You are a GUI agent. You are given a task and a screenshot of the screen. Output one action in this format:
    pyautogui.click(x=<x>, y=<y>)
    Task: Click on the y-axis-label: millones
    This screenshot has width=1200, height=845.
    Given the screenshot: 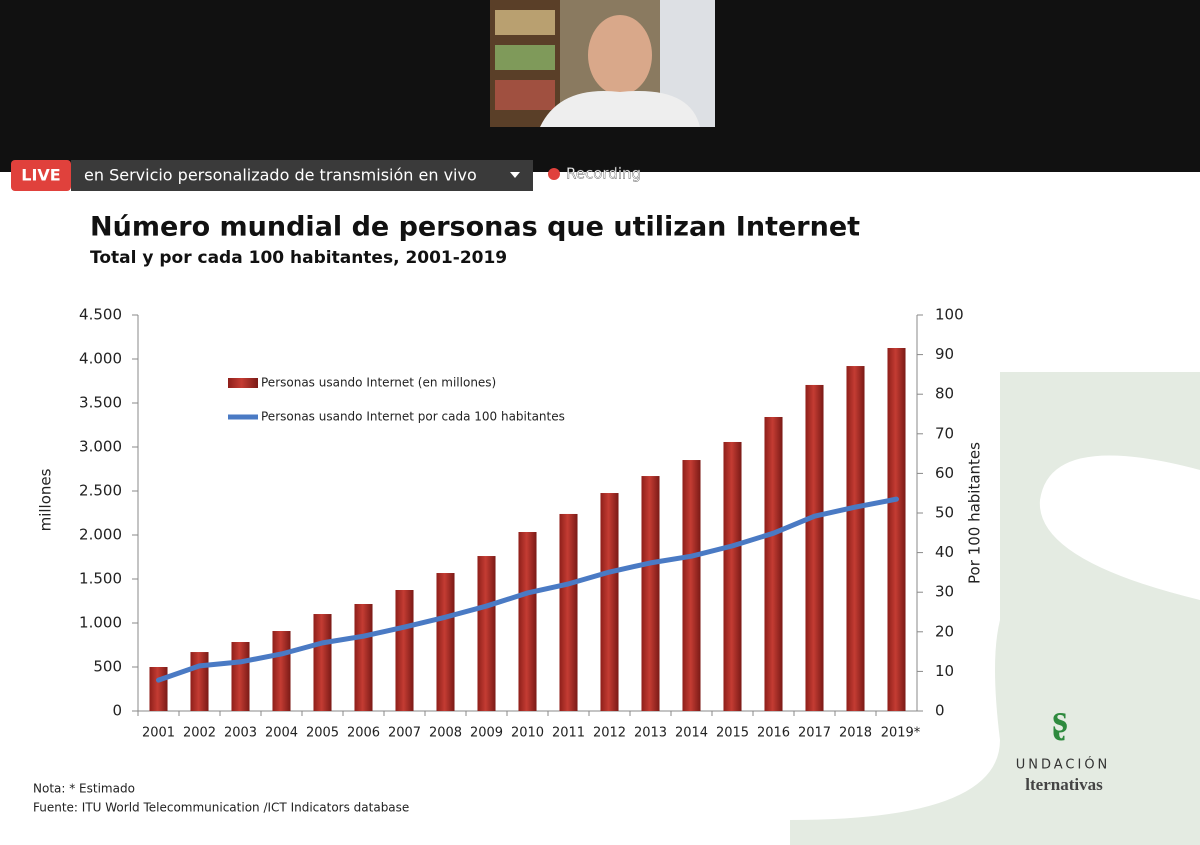 What is the action you would take?
    pyautogui.click(x=46, y=499)
    